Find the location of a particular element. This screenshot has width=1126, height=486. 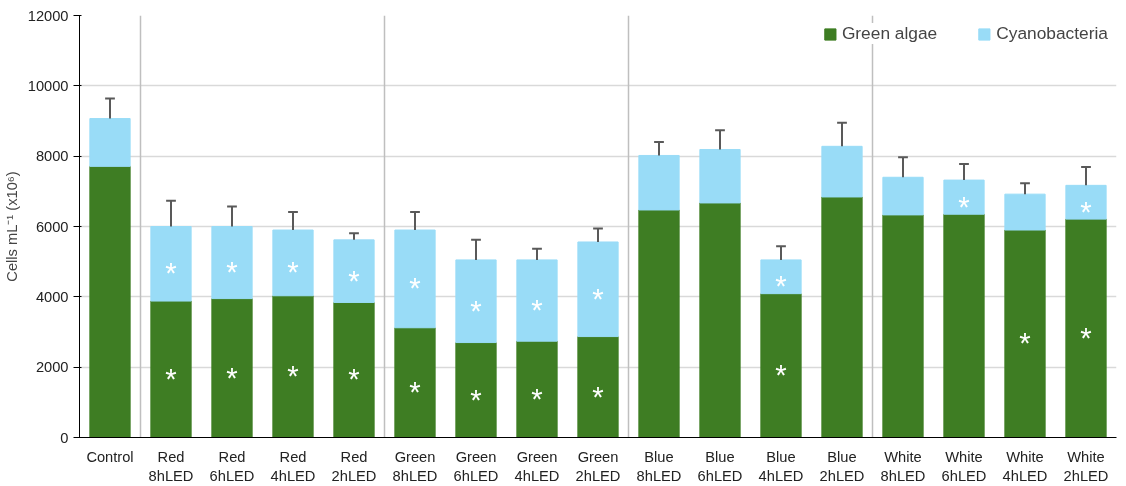

x-tick-label: Blue 2hLED is located at coordinates (842, 466).